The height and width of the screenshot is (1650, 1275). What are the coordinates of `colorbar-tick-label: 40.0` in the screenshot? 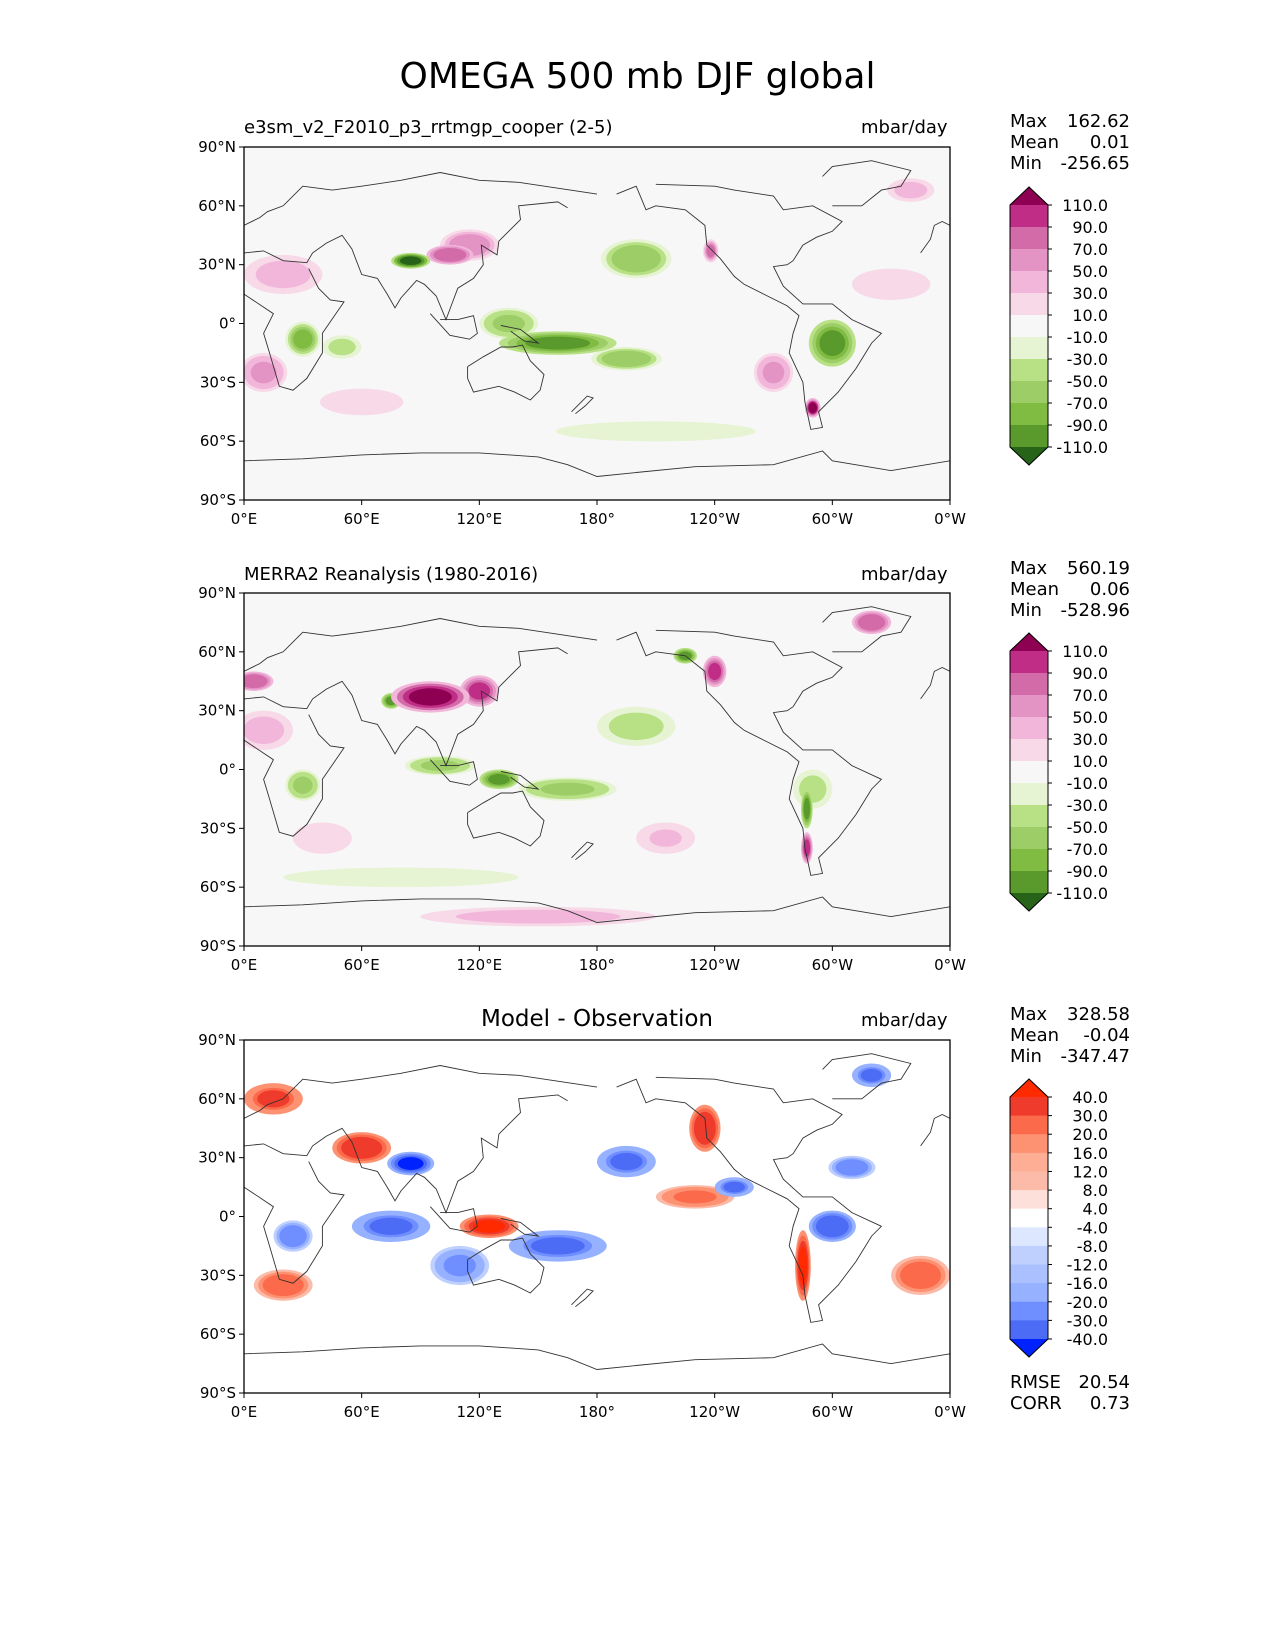 It's located at (1090, 1097).